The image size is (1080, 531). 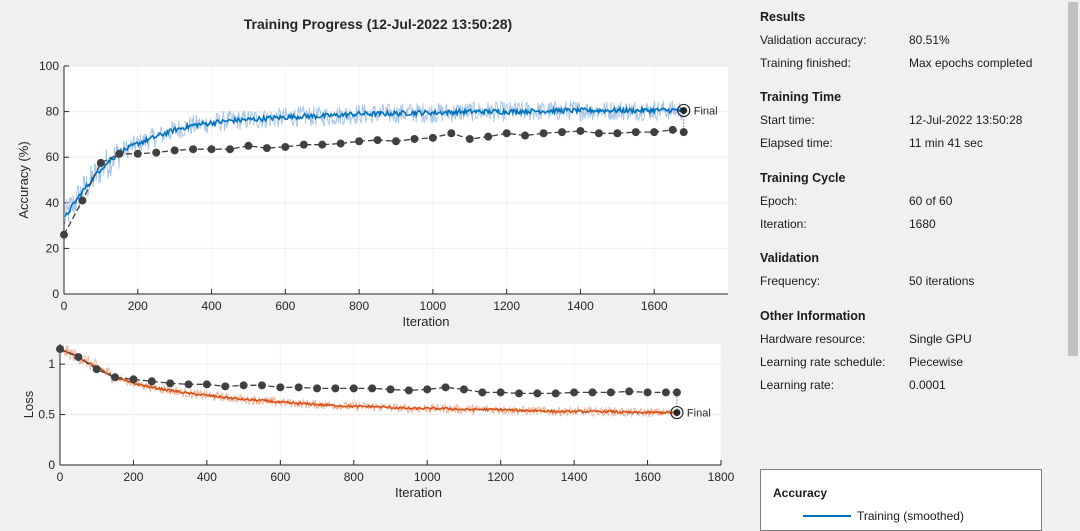 What do you see at coordinates (800, 493) in the screenshot?
I see `legend-title: Accuracy` at bounding box center [800, 493].